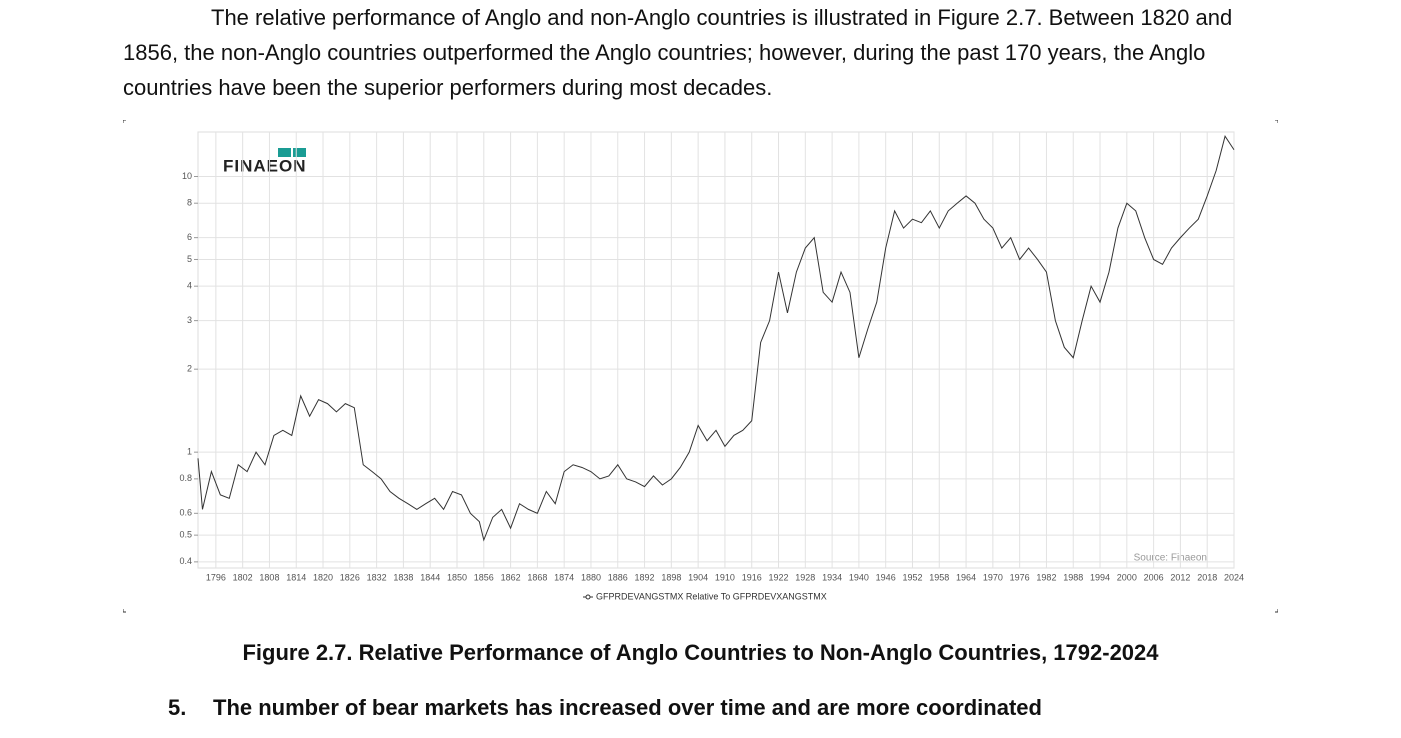 The image size is (1401, 738). I want to click on x-tick-label: 1934, so click(832, 577).